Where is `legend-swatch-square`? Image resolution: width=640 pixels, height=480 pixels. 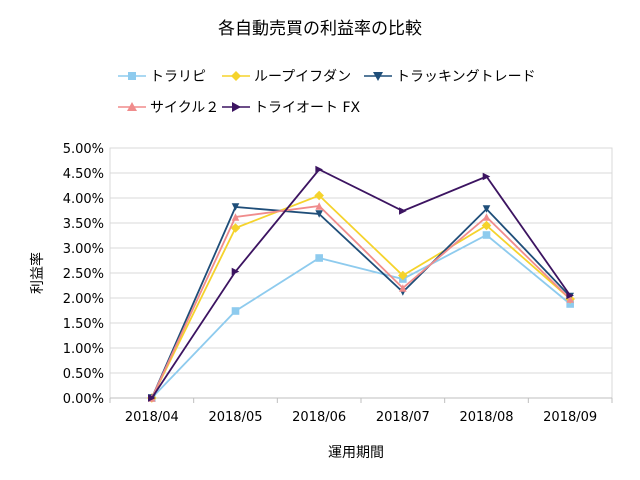 legend-swatch-square is located at coordinates (132, 76).